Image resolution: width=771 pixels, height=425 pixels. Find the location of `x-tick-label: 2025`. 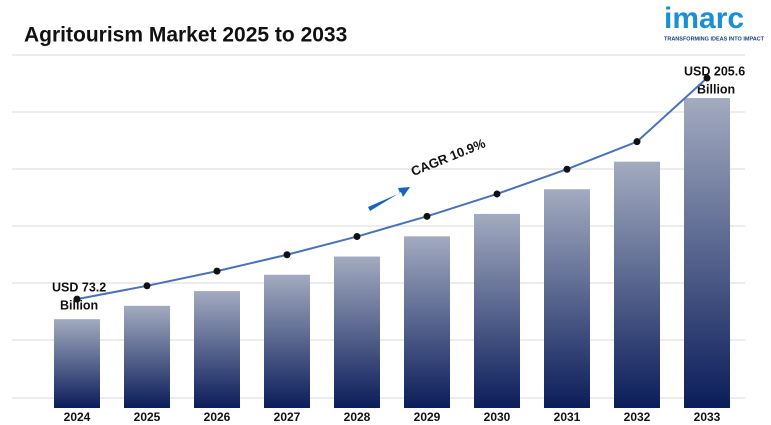

x-tick-label: 2025 is located at coordinates (147, 417).